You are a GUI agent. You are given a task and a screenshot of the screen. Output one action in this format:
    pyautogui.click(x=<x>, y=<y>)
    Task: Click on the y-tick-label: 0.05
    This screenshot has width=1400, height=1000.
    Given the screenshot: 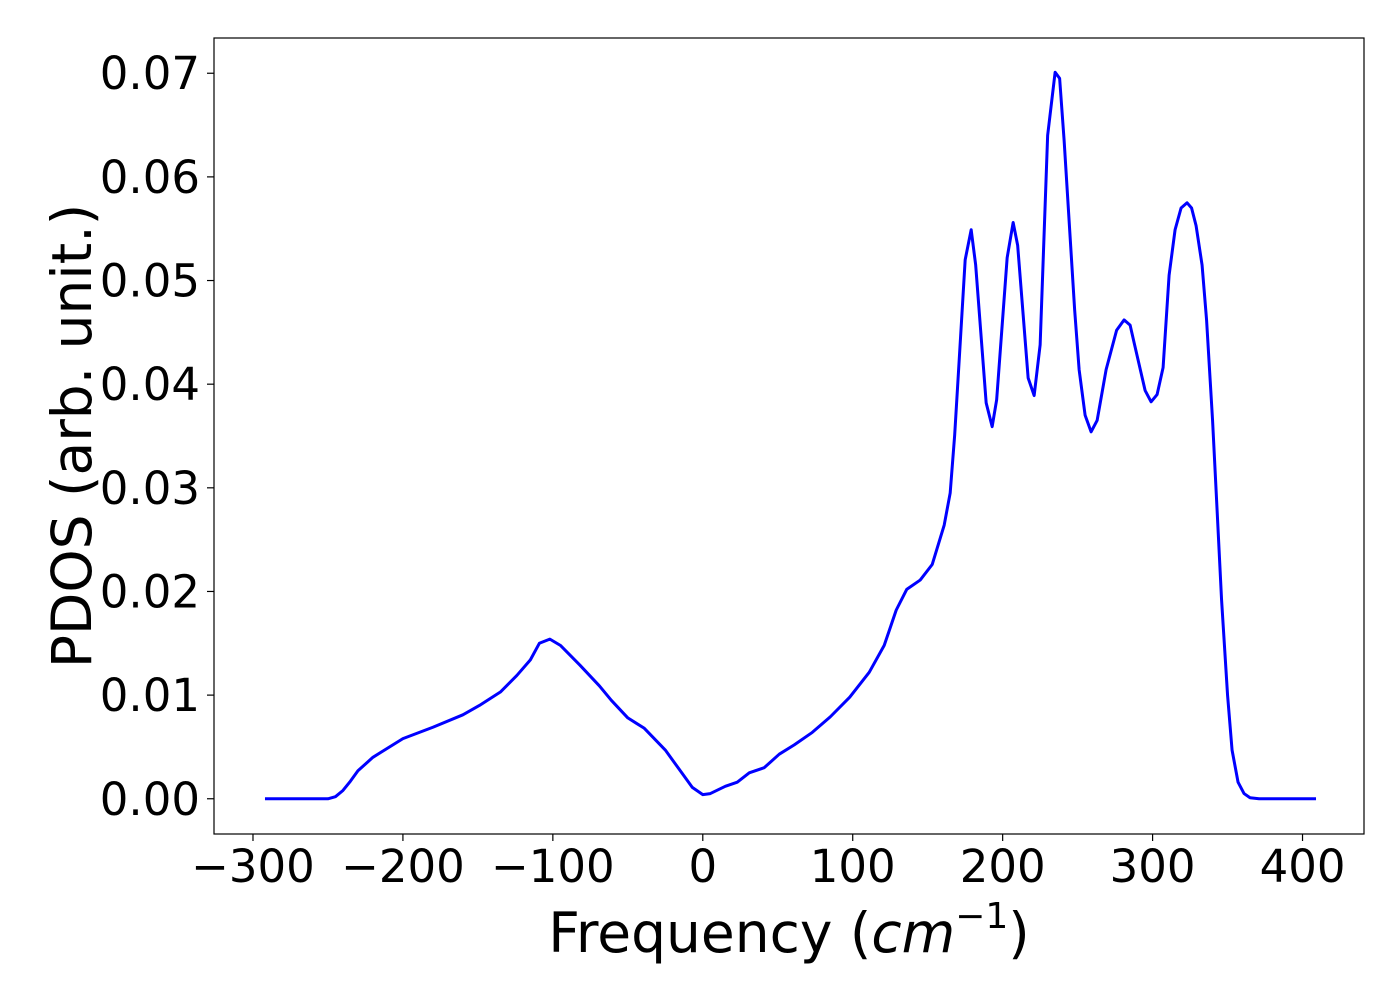 What is the action you would take?
    pyautogui.click(x=150, y=281)
    